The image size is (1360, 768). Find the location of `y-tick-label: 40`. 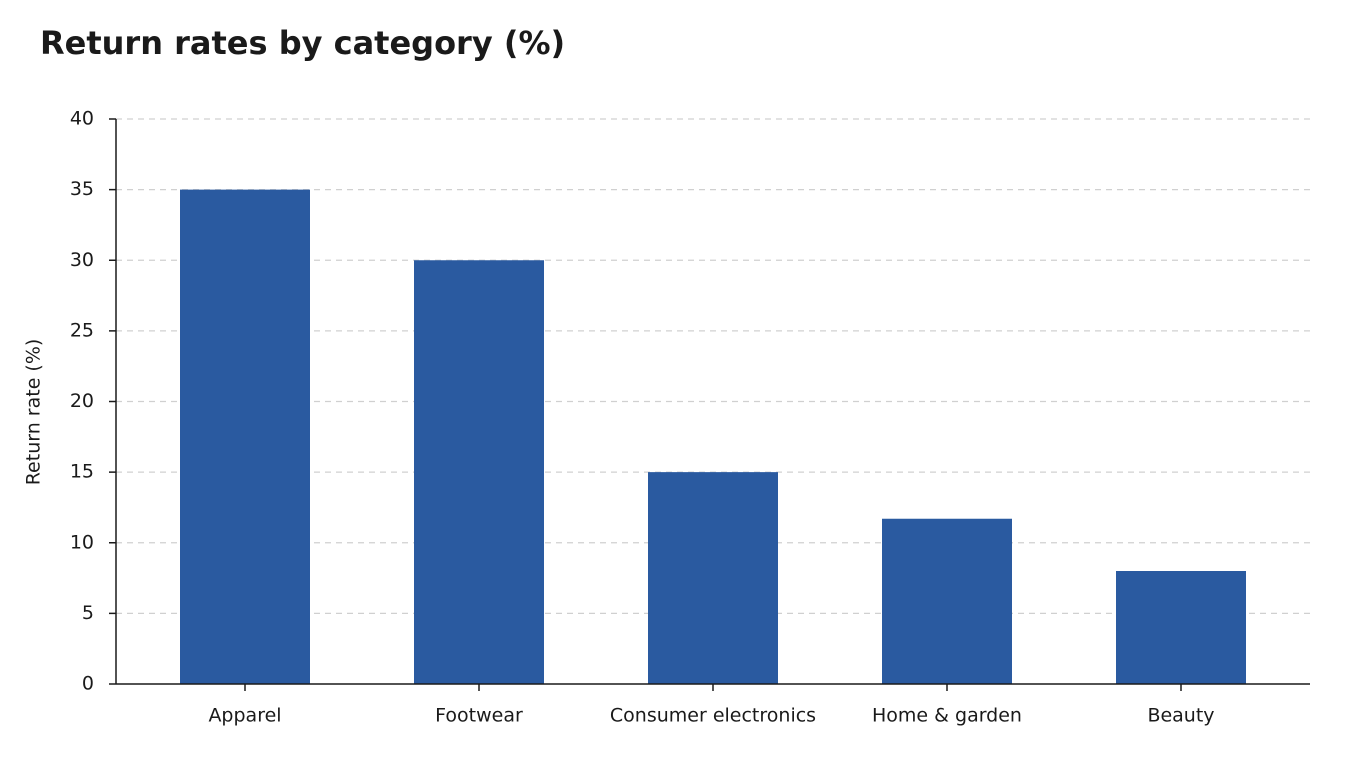

y-tick-label: 40 is located at coordinates (82, 119).